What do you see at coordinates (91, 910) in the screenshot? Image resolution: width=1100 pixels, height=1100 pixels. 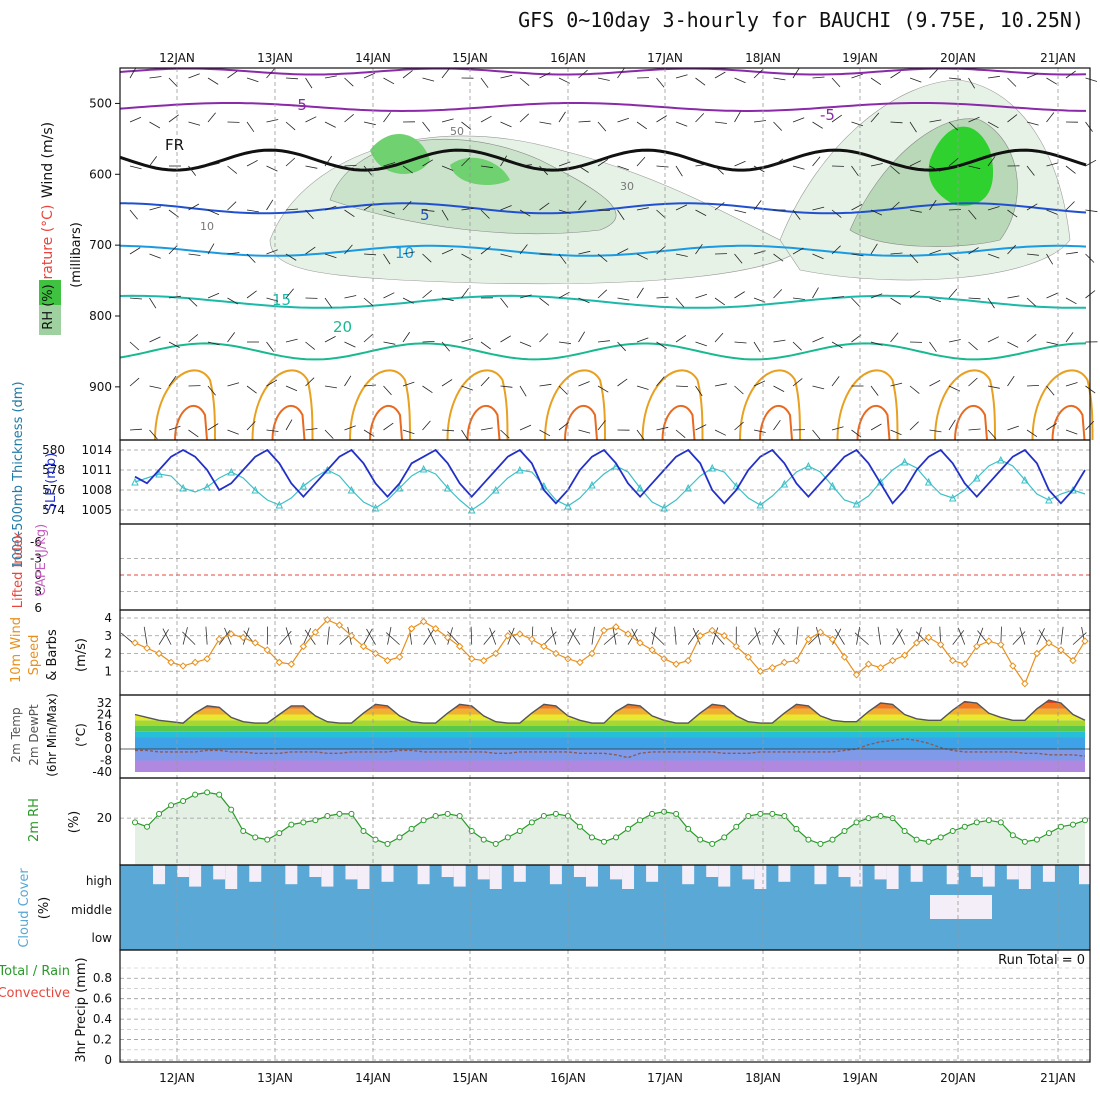 I see `cloud-level-label: middle` at bounding box center [91, 910].